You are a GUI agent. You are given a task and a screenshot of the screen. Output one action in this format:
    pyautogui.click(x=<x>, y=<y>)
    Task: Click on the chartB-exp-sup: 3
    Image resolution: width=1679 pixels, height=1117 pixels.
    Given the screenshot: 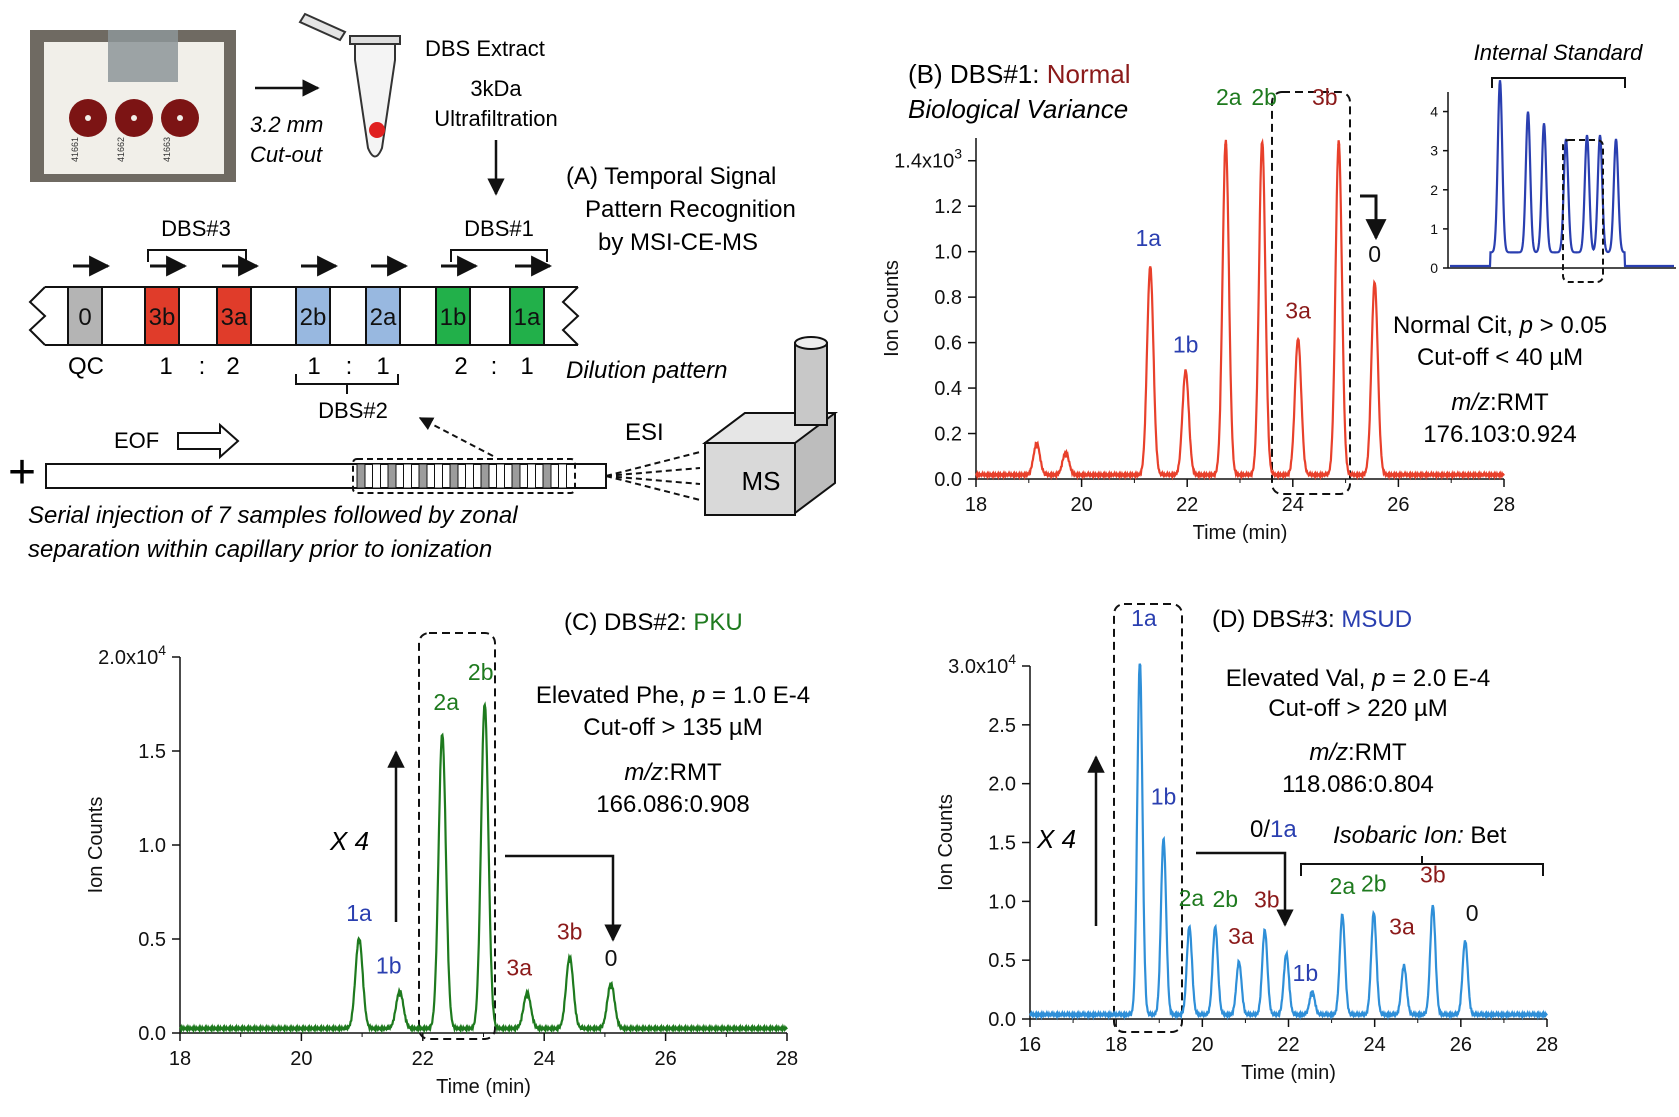 What is the action you would take?
    pyautogui.click(x=958, y=154)
    